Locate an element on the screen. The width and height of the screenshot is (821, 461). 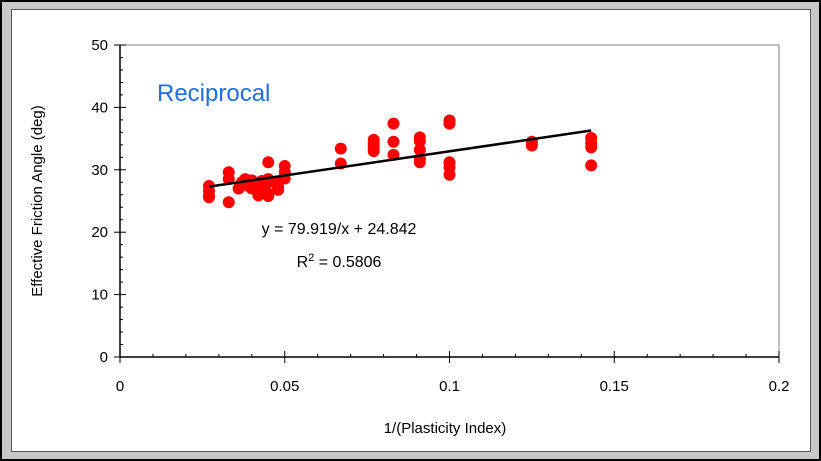
r-squared-prefix: R is located at coordinates (303, 262).